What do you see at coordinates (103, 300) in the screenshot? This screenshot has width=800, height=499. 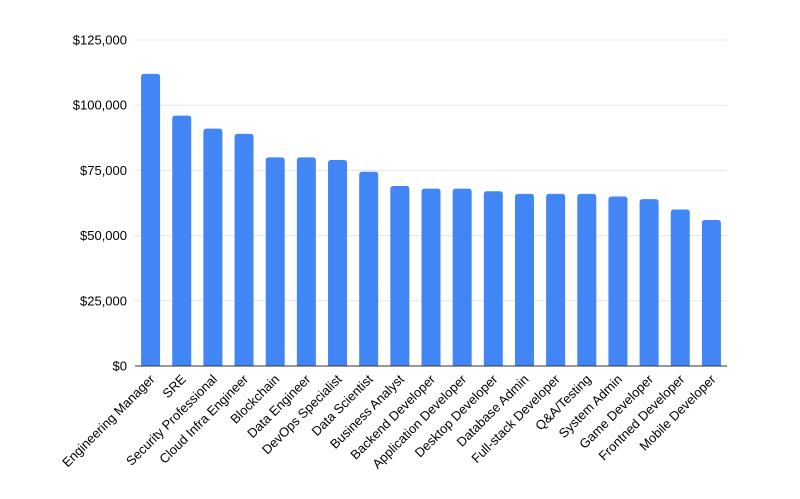 I see `y-axis-tick-label: $25,000` at bounding box center [103, 300].